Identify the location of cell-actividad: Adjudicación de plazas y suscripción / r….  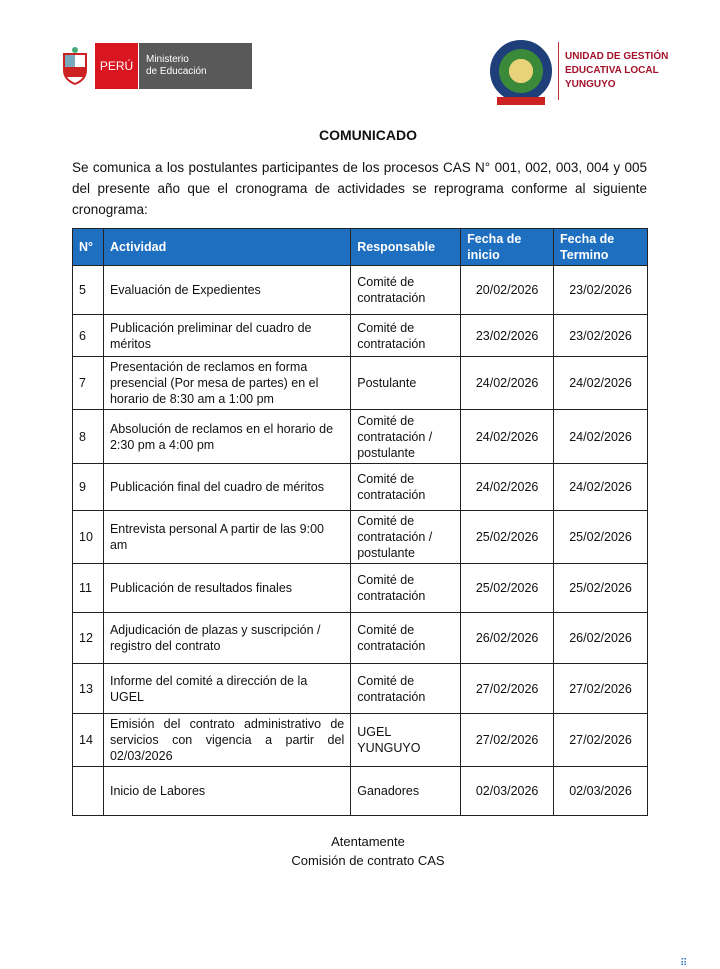
(227, 638).